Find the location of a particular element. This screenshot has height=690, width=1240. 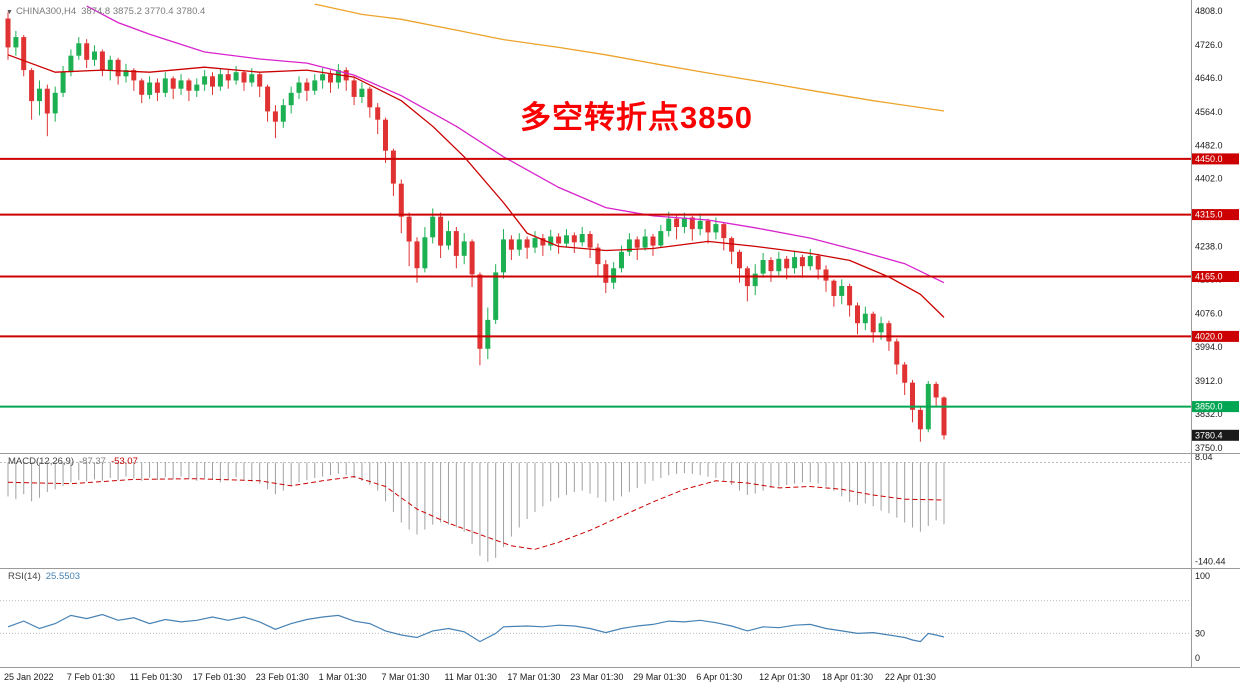

svg-text: 17 Mar 01:30 is located at coordinates (533, 677).